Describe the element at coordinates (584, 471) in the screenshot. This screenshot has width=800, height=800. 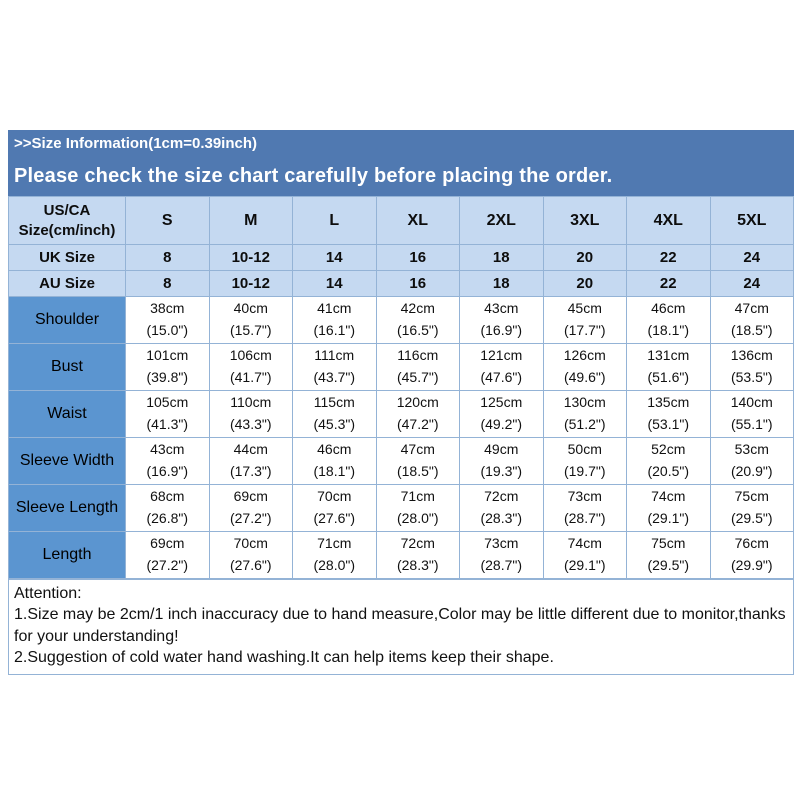
I see `measurement-inch: (19.7")` at that location.